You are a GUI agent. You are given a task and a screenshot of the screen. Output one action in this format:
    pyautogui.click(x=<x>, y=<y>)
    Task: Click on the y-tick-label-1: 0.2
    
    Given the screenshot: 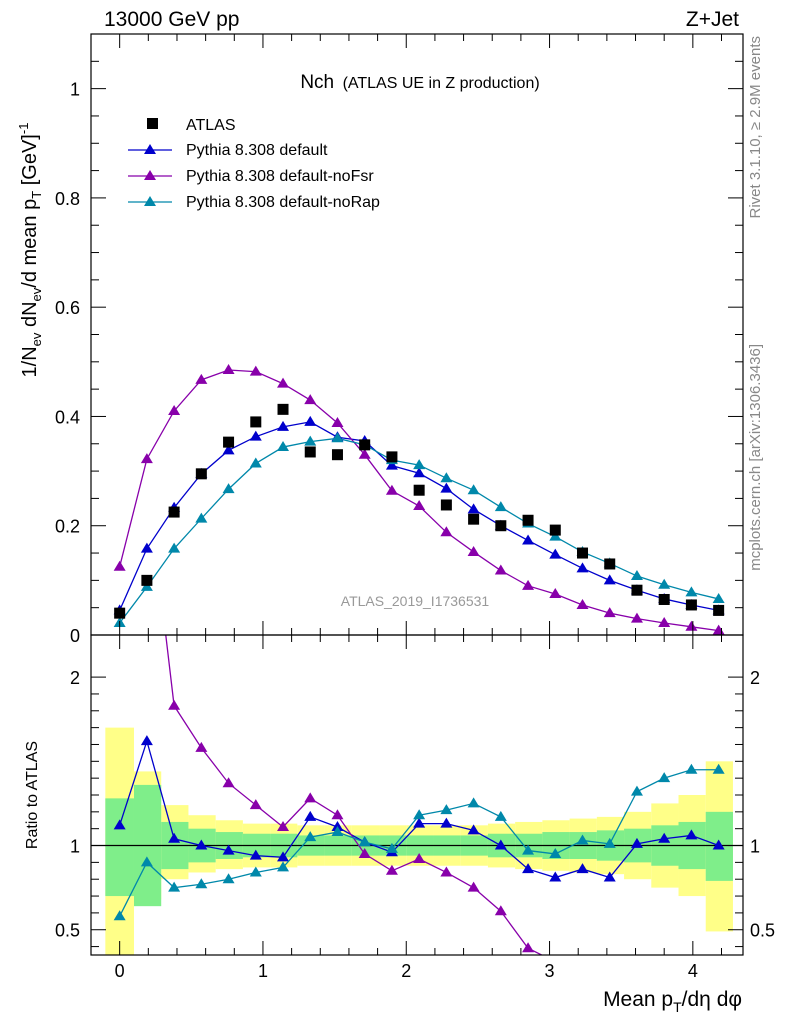 What is the action you would take?
    pyautogui.click(x=67, y=527)
    